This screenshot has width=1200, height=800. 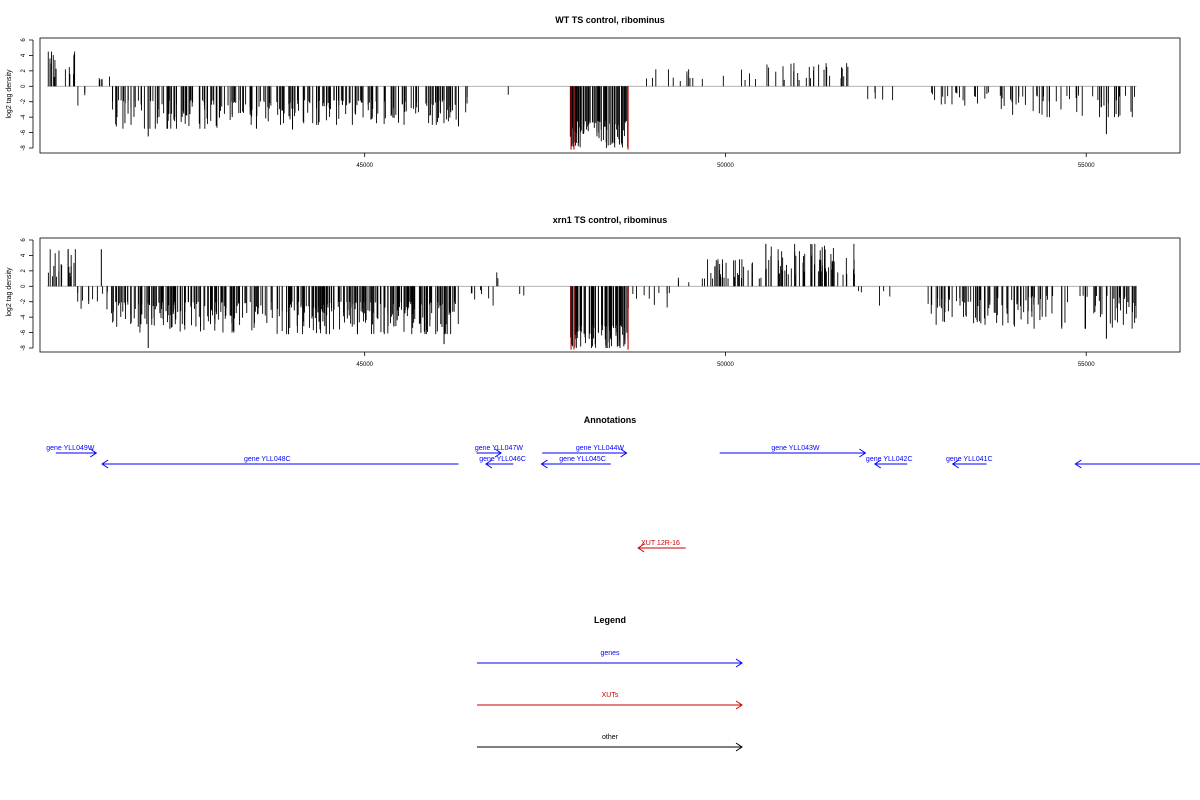 I want to click on legend-panel: Legend genes XUTs other, so click(x=610, y=683).